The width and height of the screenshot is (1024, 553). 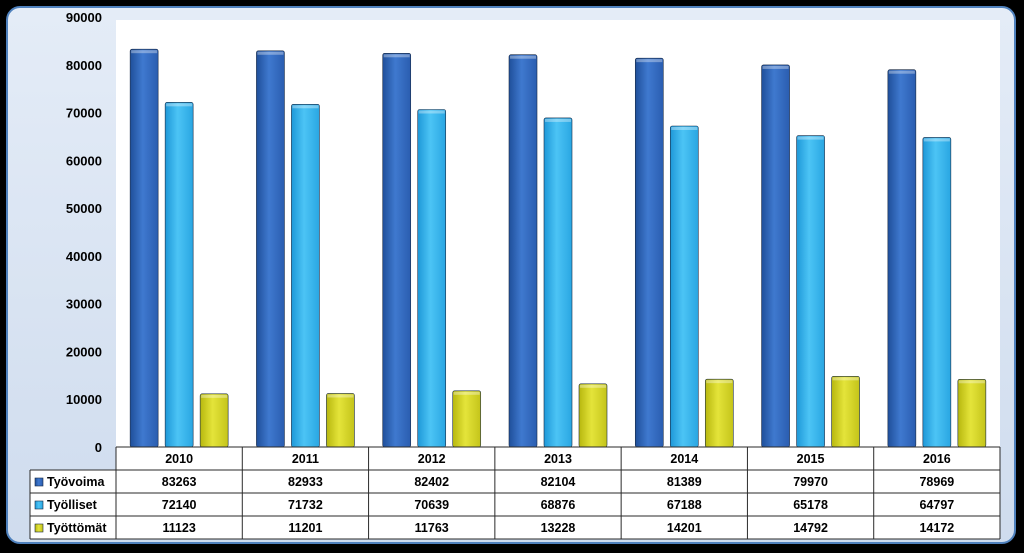 I want to click on data-cell: 67188, so click(x=684, y=505).